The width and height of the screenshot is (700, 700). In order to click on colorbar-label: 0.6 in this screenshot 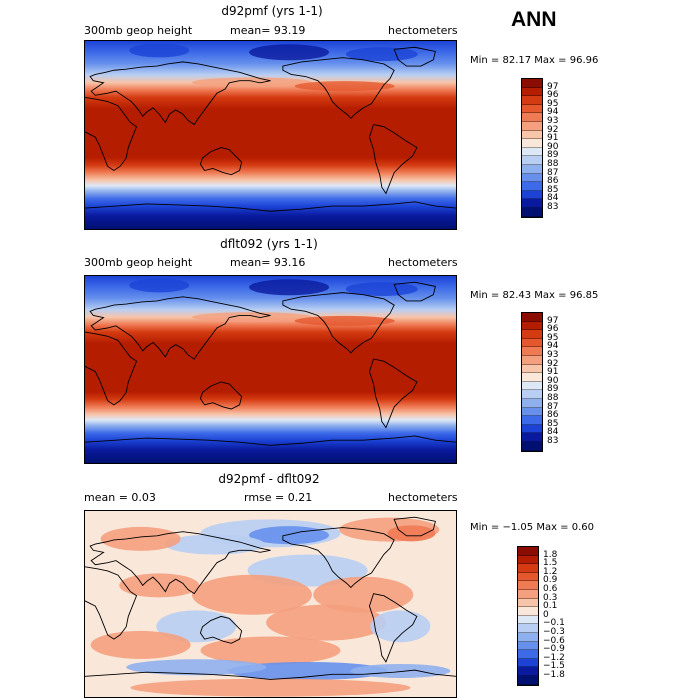, I will do `click(550, 589)`.